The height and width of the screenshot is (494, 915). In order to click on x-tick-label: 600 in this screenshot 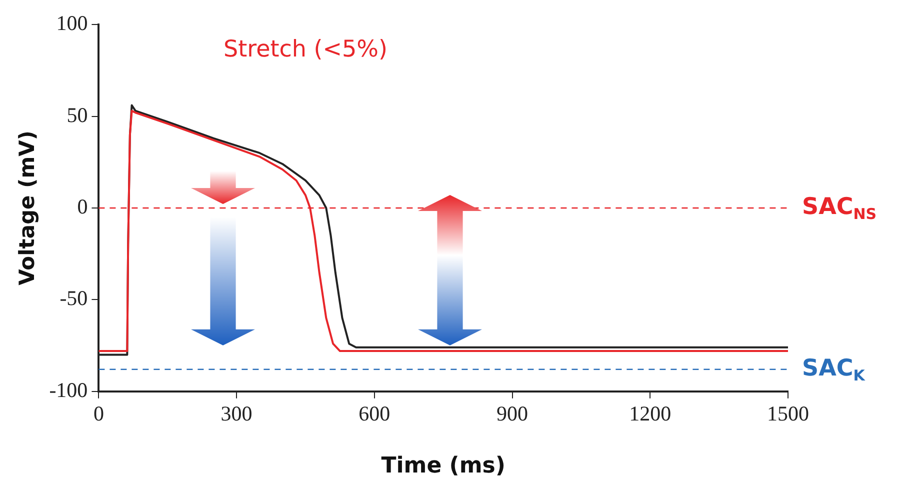, I will do `click(374, 414)`.